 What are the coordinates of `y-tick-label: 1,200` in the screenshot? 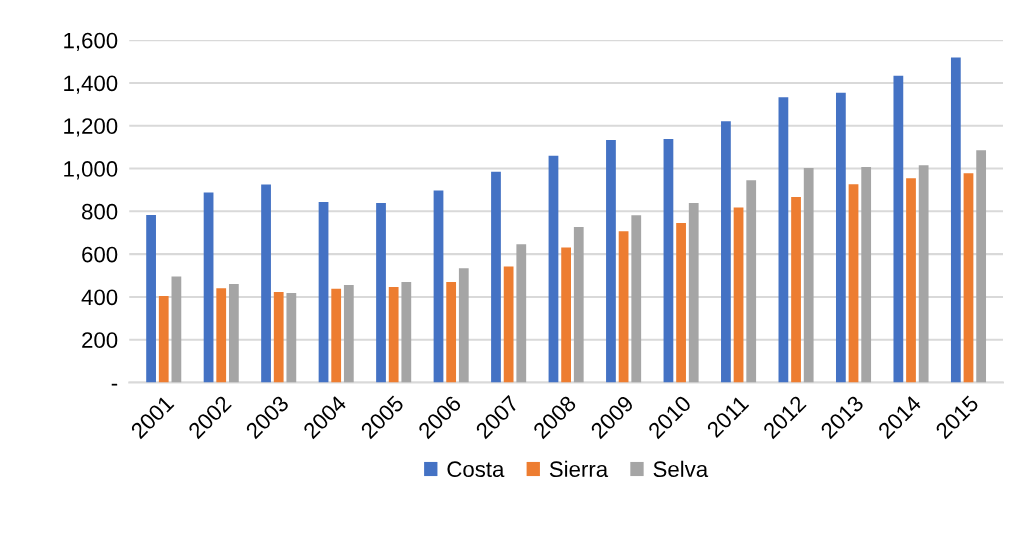 It's located at (91, 127).